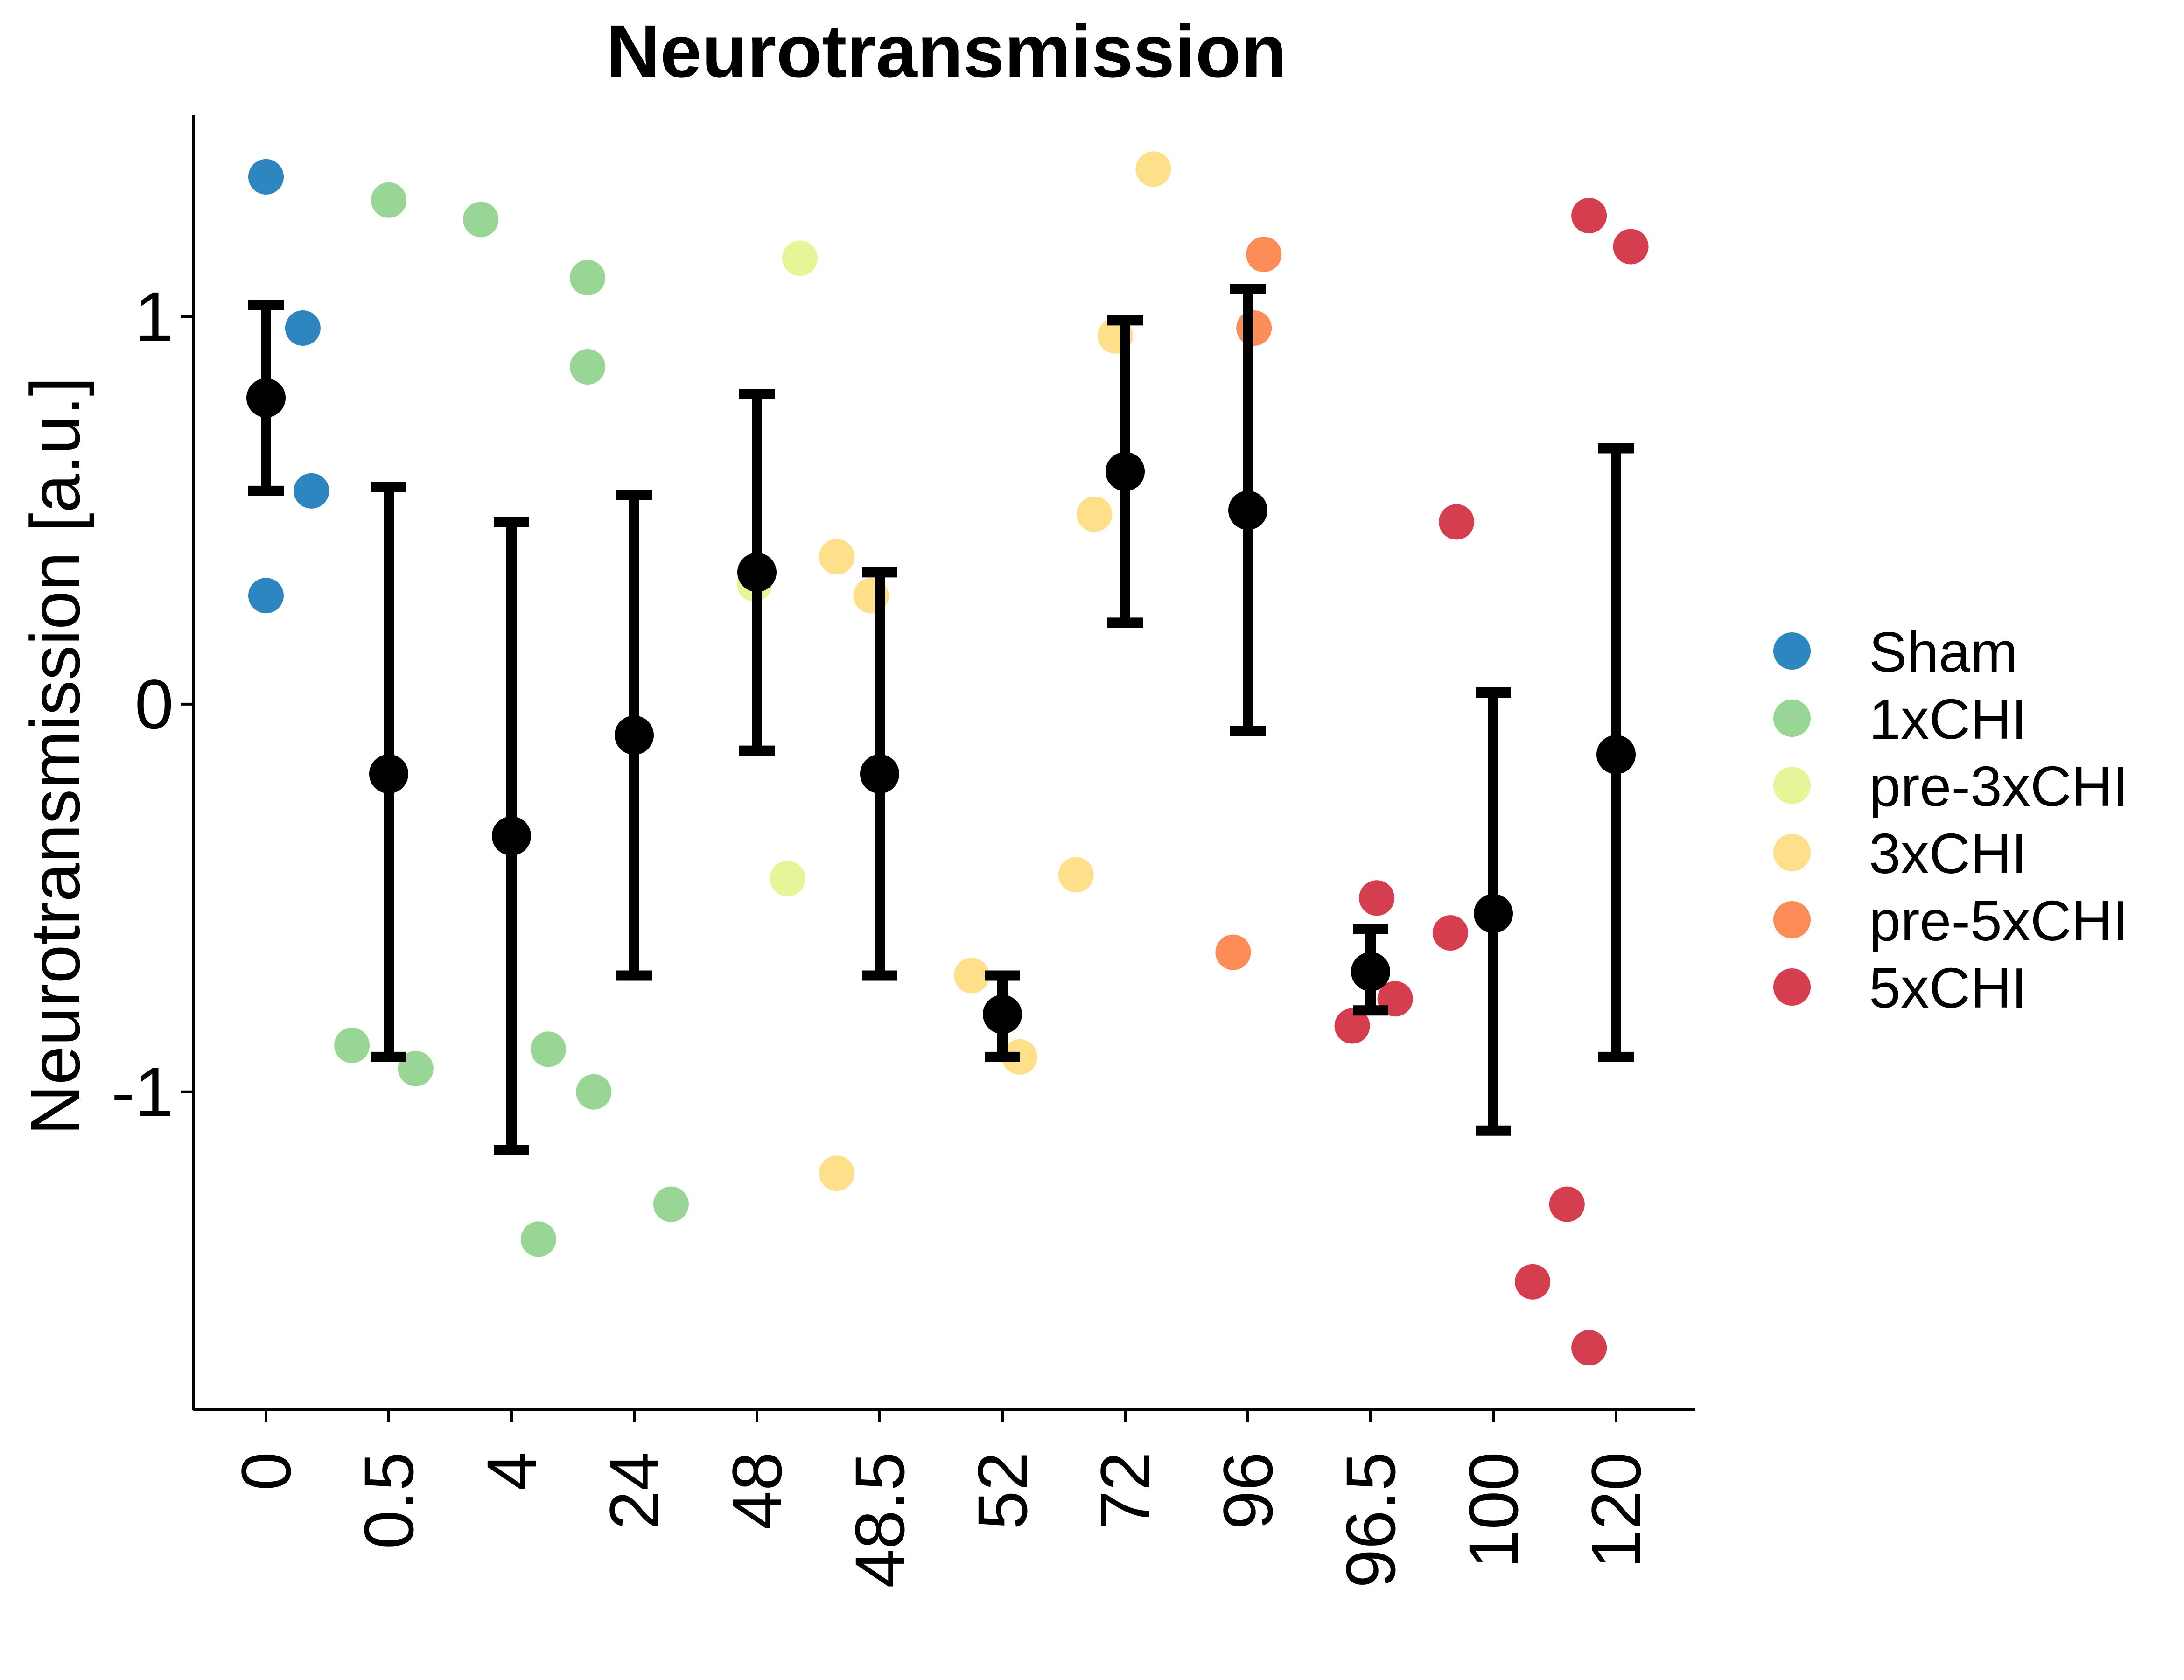 This screenshot has width=2184, height=1680. What do you see at coordinates (634, 1491) in the screenshot?
I see `x-tick-label: 24` at bounding box center [634, 1491].